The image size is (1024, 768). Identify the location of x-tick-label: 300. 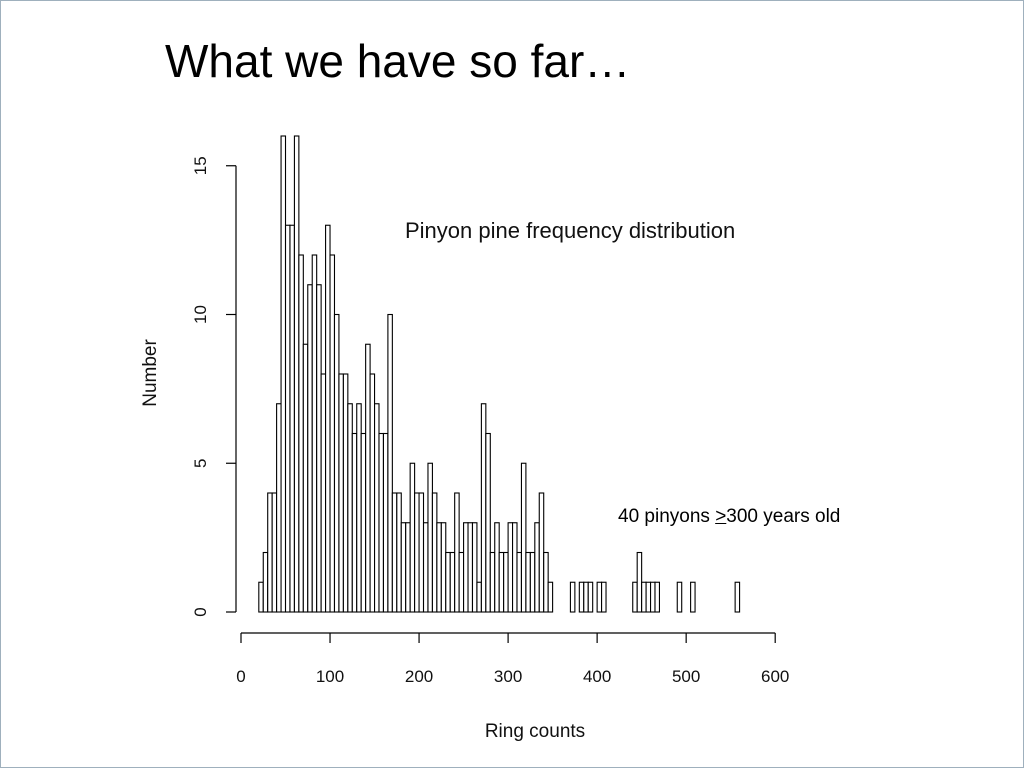
(508, 676).